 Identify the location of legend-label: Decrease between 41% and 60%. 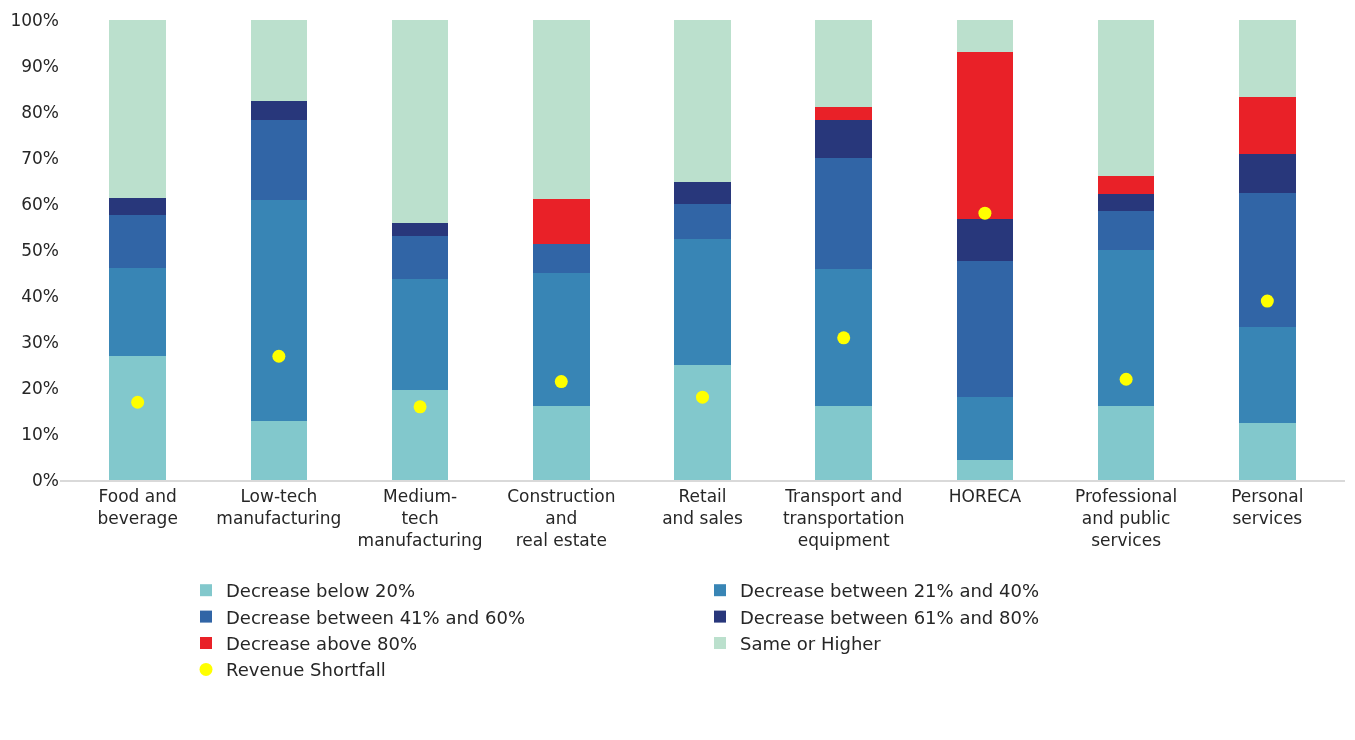
(375, 617).